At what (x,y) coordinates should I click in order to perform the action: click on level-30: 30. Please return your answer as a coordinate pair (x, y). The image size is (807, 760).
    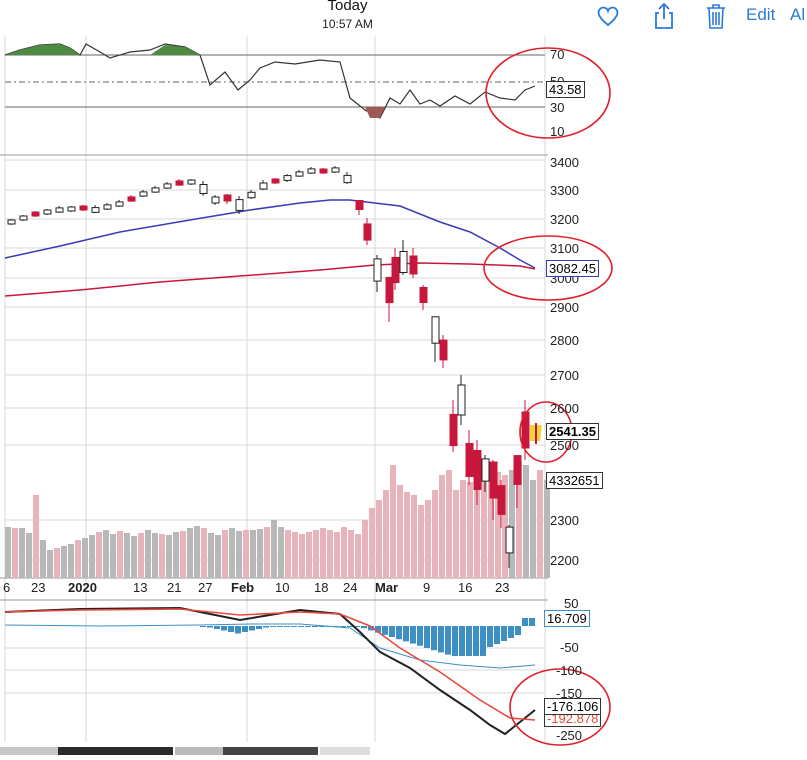
    Looking at the image, I should click on (557, 107).